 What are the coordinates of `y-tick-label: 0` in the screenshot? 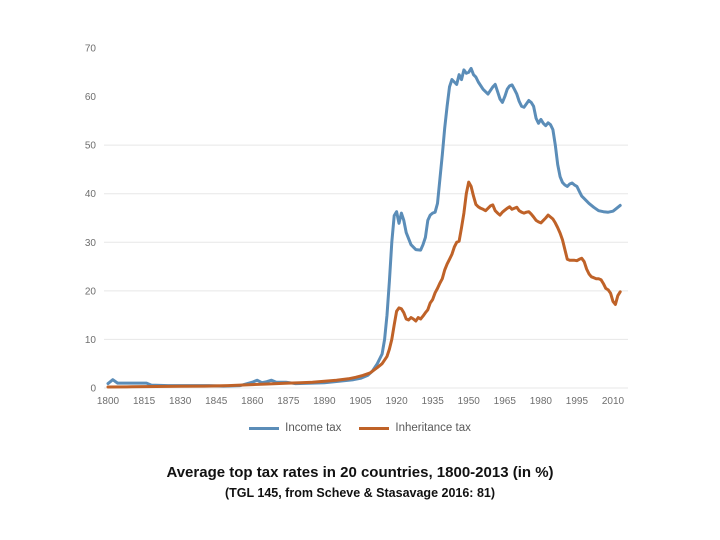 It's located at (93, 389).